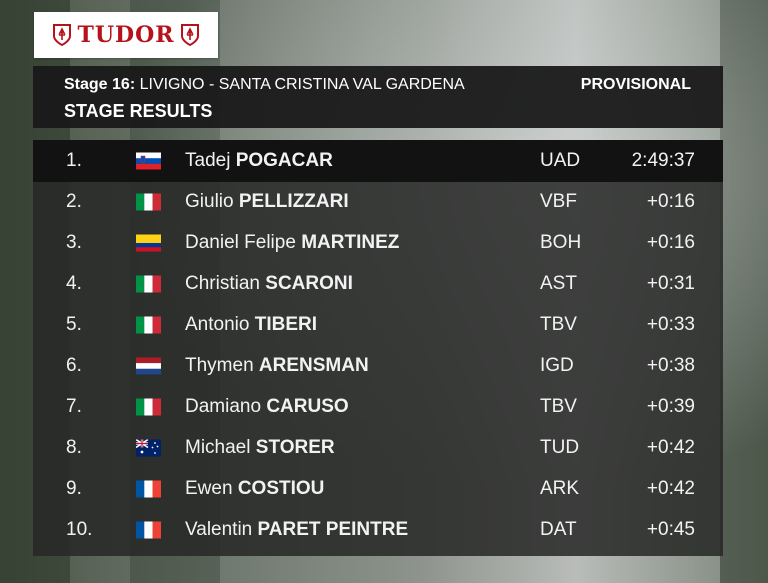  What do you see at coordinates (209, 488) in the screenshot?
I see `rider-first-name: Ewen` at bounding box center [209, 488].